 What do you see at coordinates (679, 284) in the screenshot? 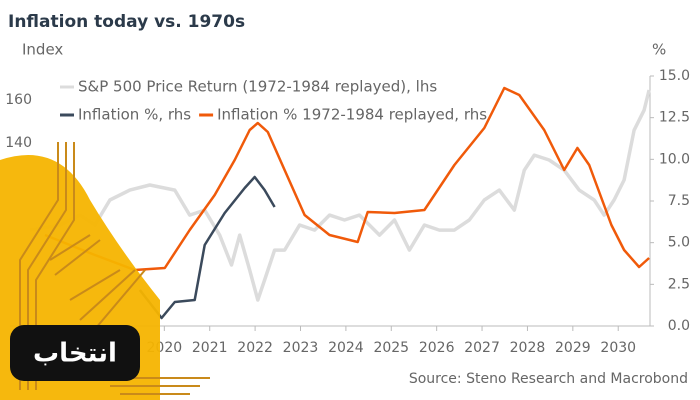
I see `y2-tick-label: 2.5` at bounding box center [679, 284].